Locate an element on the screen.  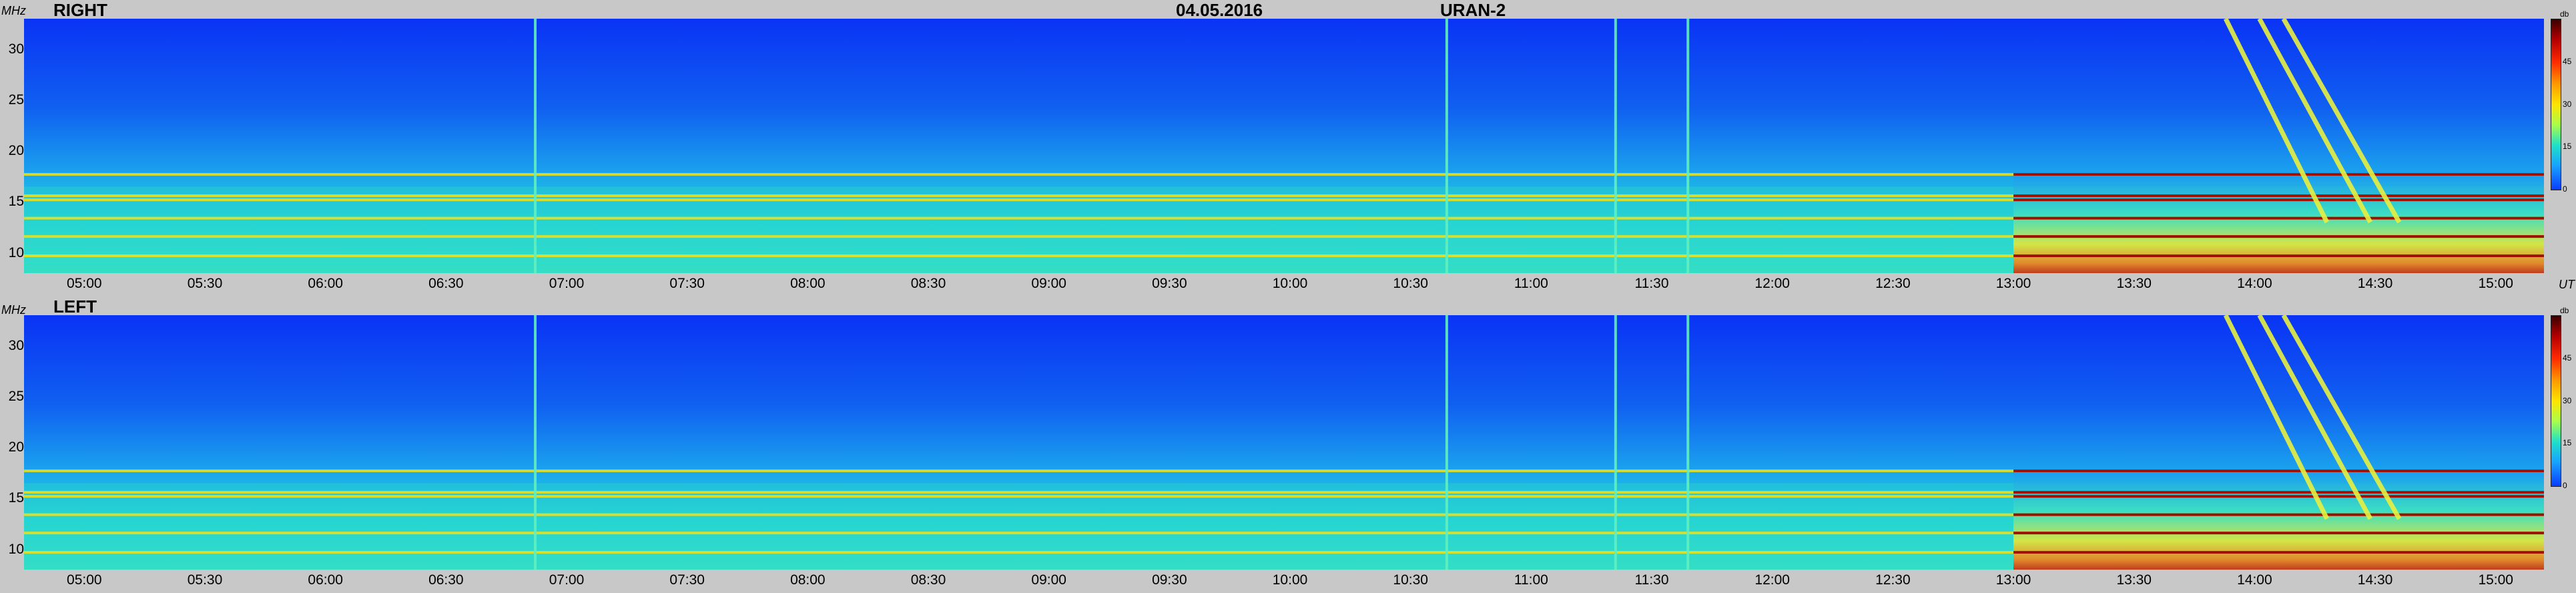
x-tick-label: 09:00 is located at coordinates (1048, 580).